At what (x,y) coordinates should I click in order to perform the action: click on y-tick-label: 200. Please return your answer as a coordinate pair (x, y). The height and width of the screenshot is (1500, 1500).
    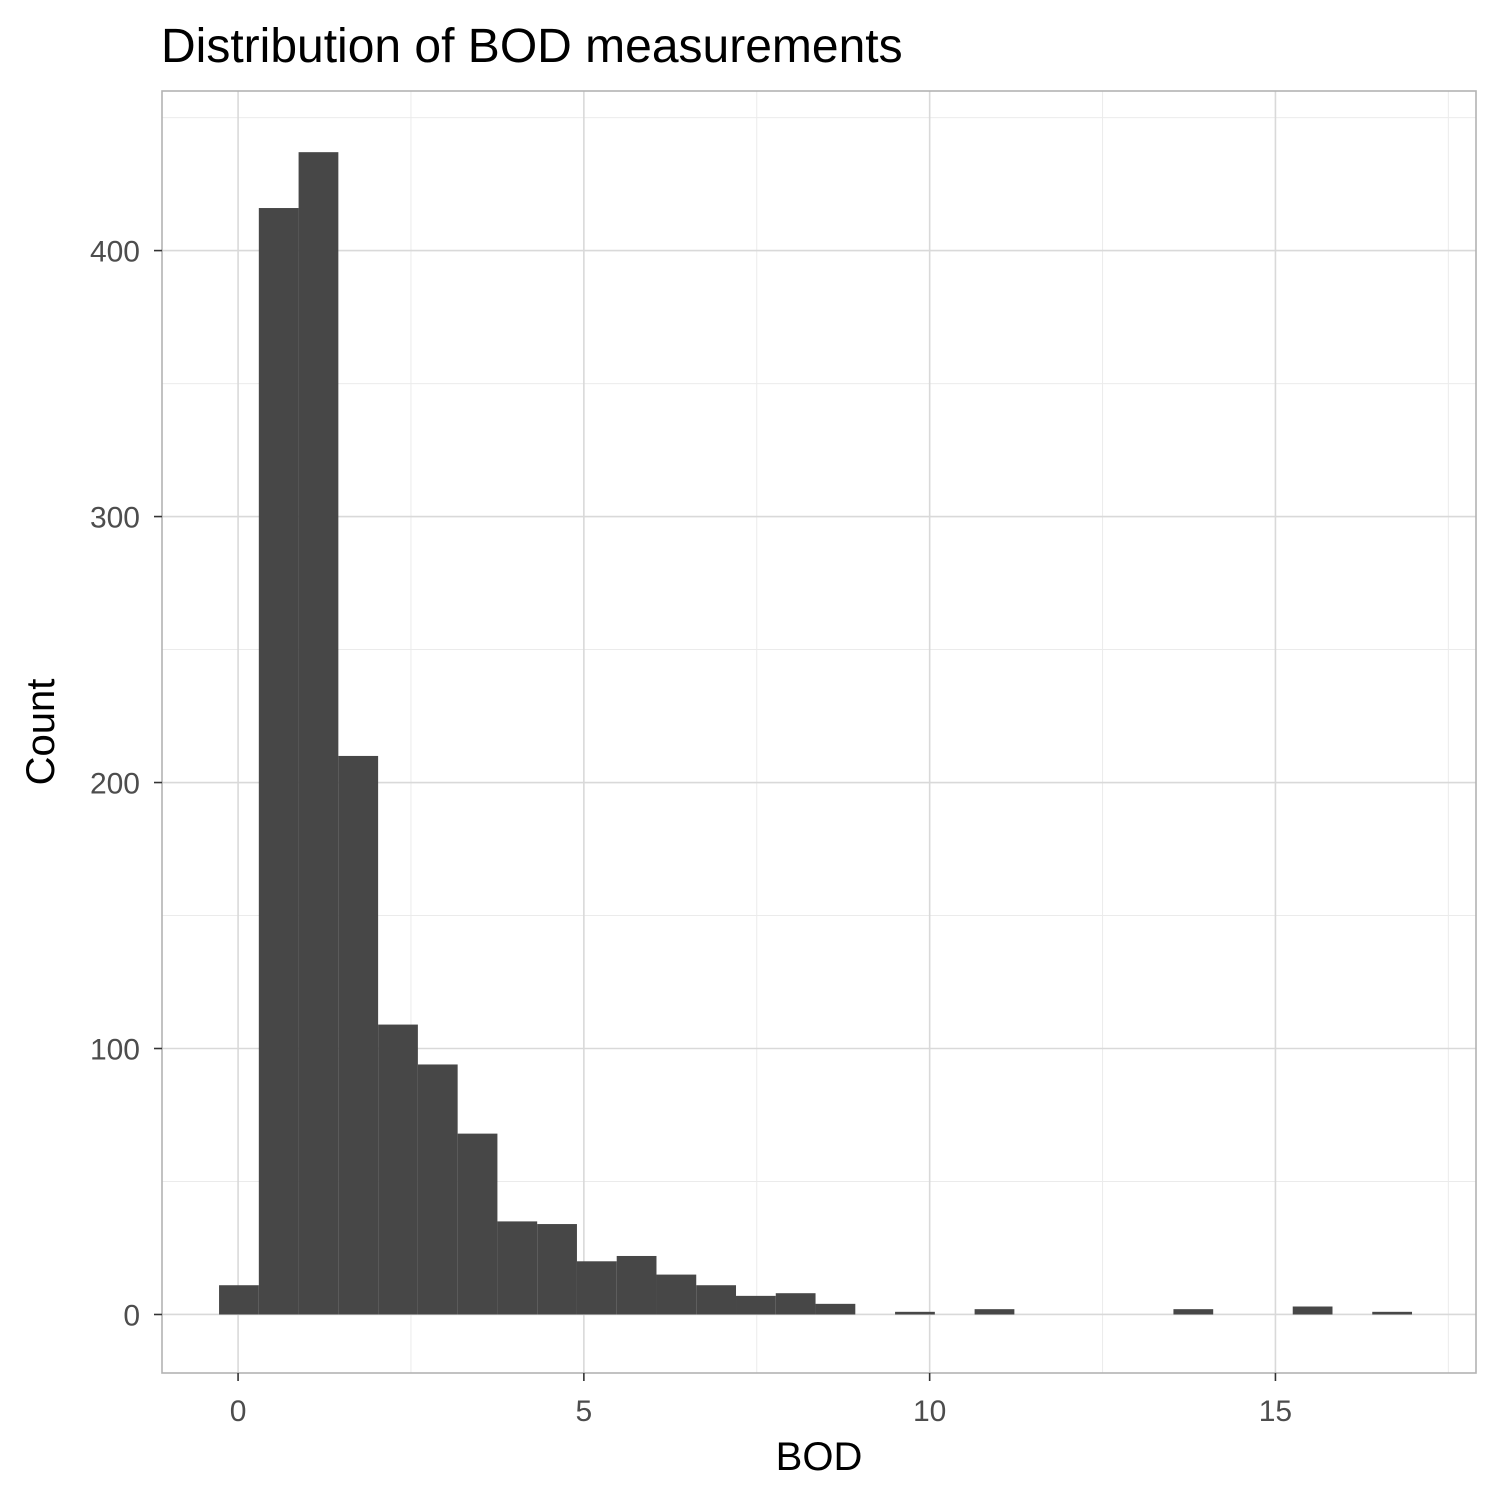
    Looking at the image, I should click on (115, 784).